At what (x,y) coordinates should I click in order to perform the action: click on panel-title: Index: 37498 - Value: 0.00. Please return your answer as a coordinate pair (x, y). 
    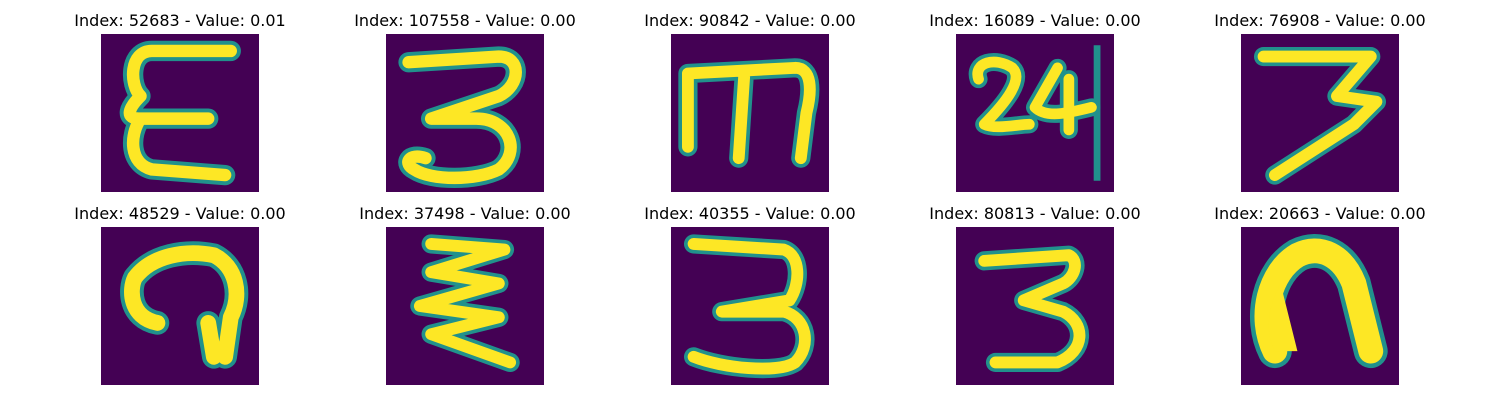
    Looking at the image, I should click on (465, 213).